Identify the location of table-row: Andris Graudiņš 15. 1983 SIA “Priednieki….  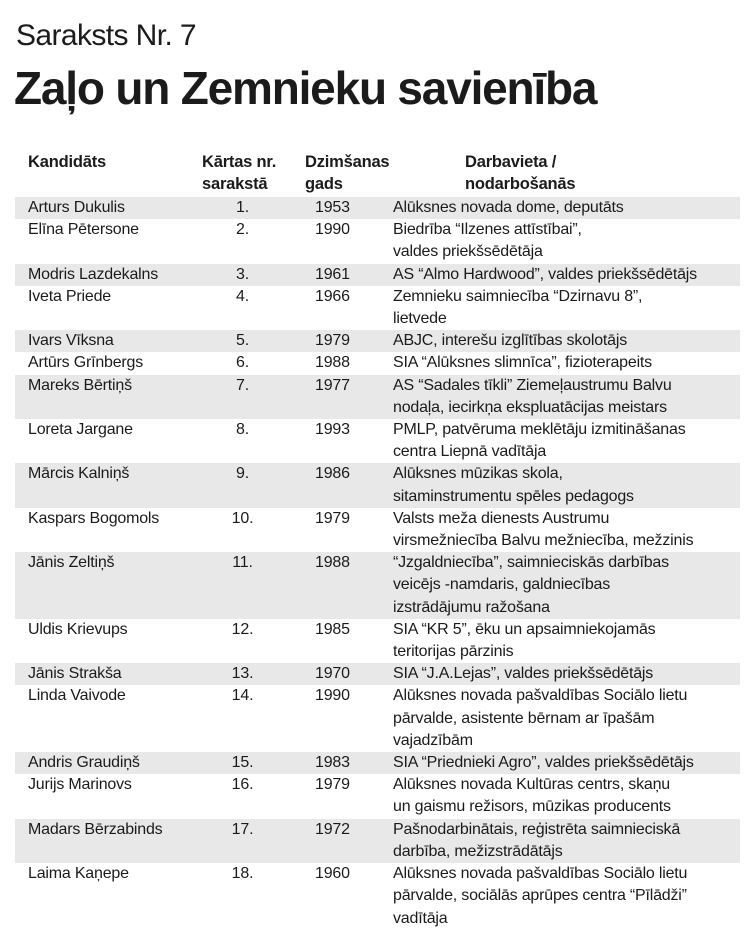
(377, 763).